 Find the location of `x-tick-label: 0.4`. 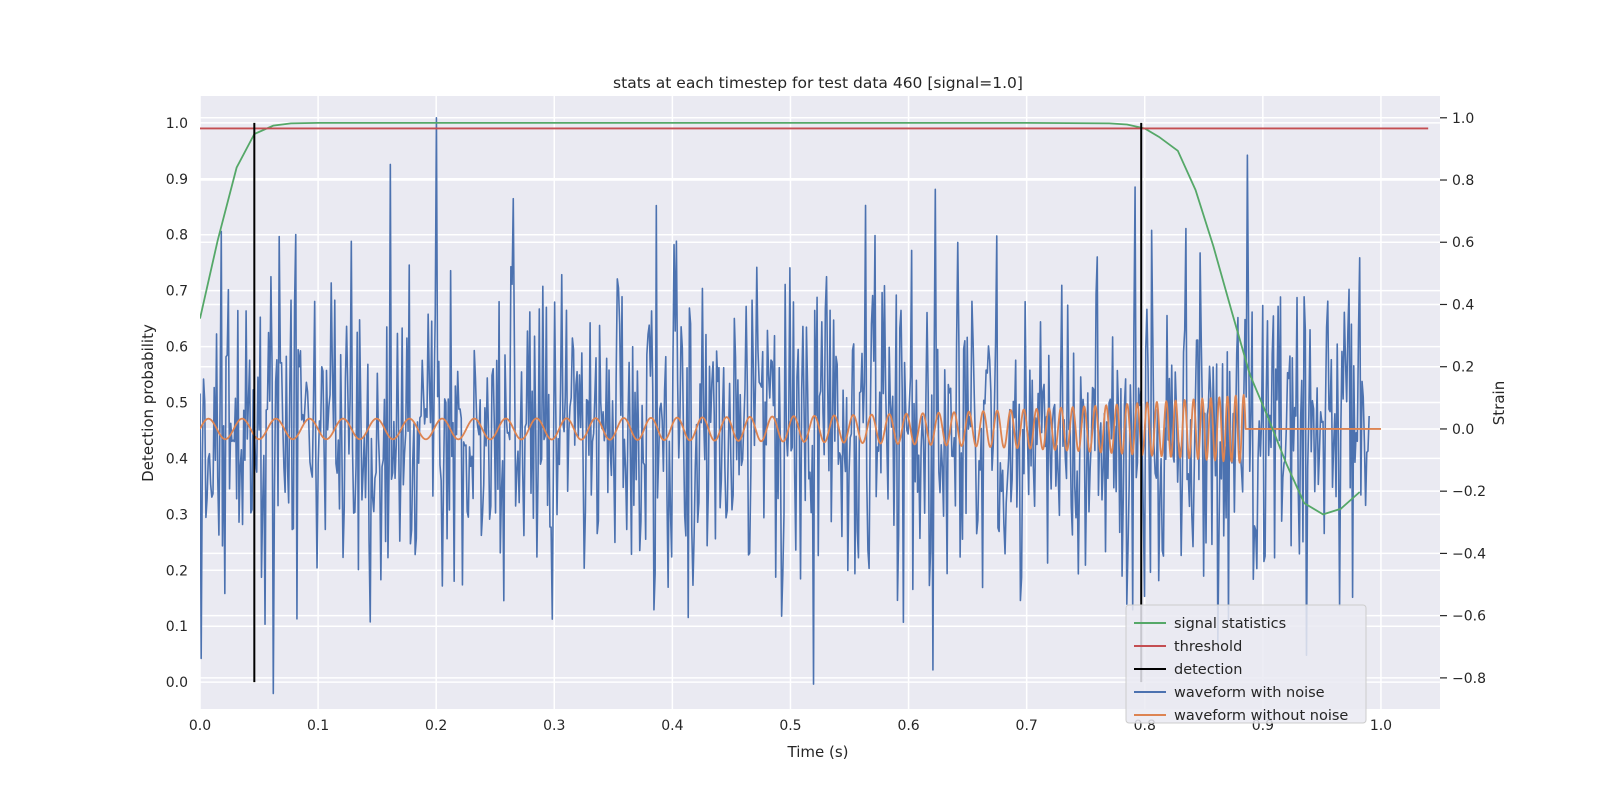

x-tick-label: 0.4 is located at coordinates (672, 726).